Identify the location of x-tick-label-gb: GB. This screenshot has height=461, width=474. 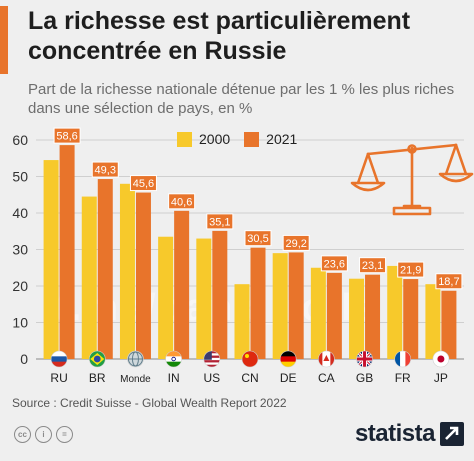
(364, 378).